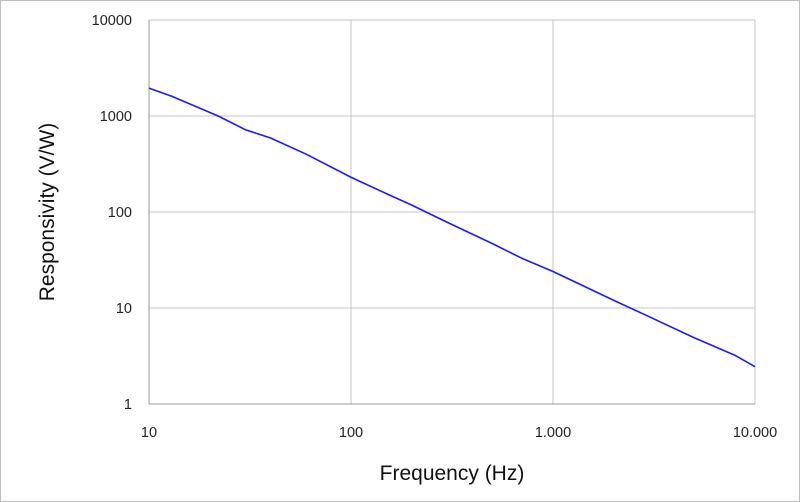 The width and height of the screenshot is (800, 502). What do you see at coordinates (112, 21) in the screenshot?
I see `y-tick-label: 10000` at bounding box center [112, 21].